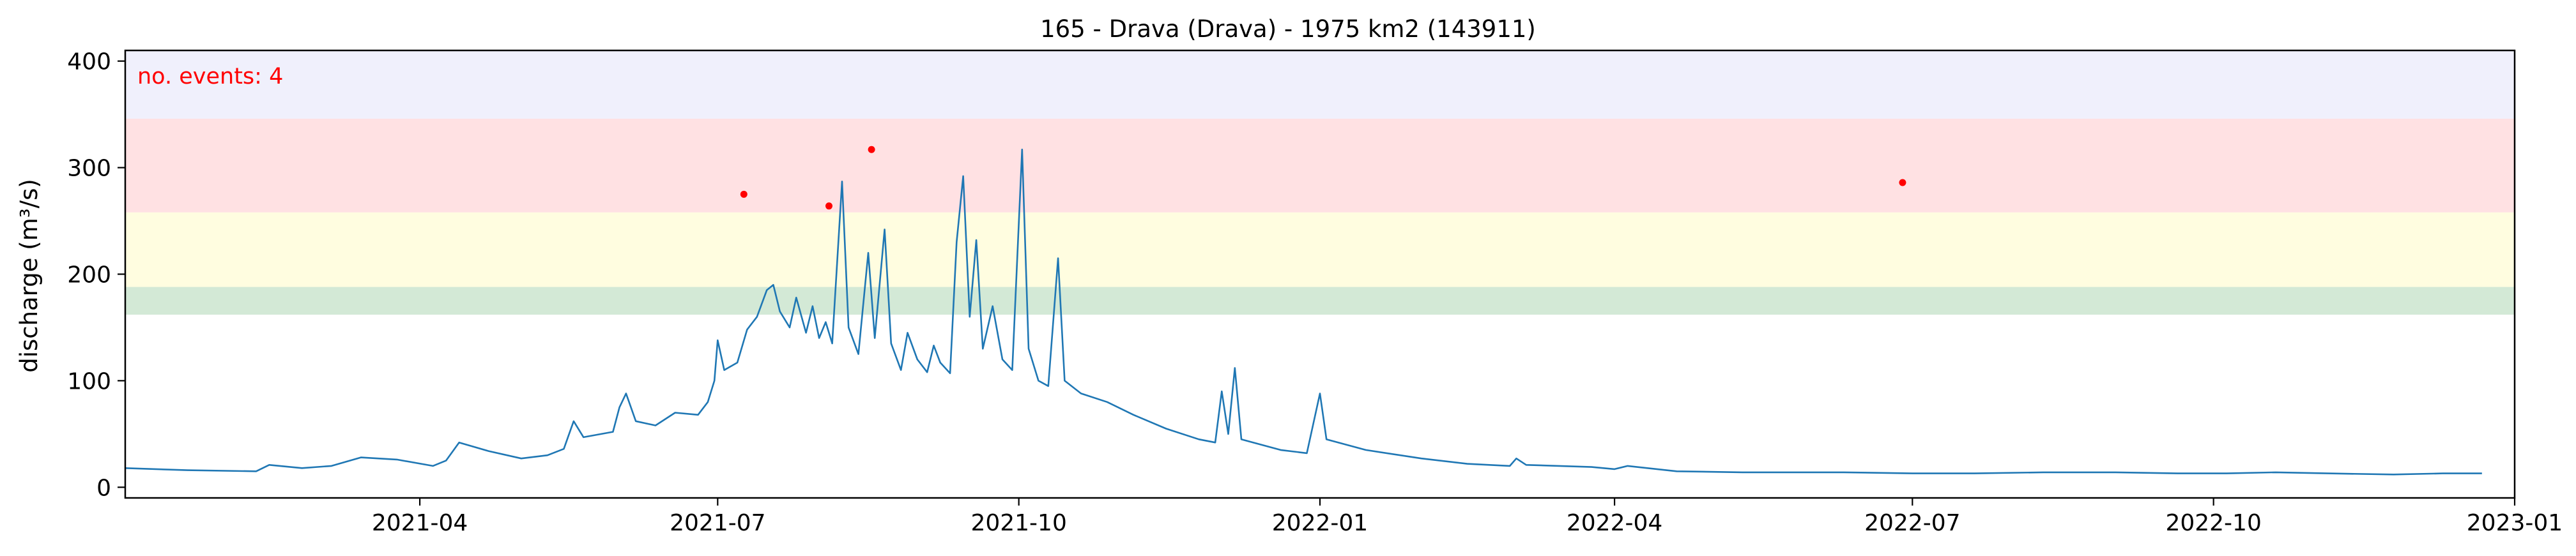  I want to click on x-tick-label: 2021-04, so click(420, 523).